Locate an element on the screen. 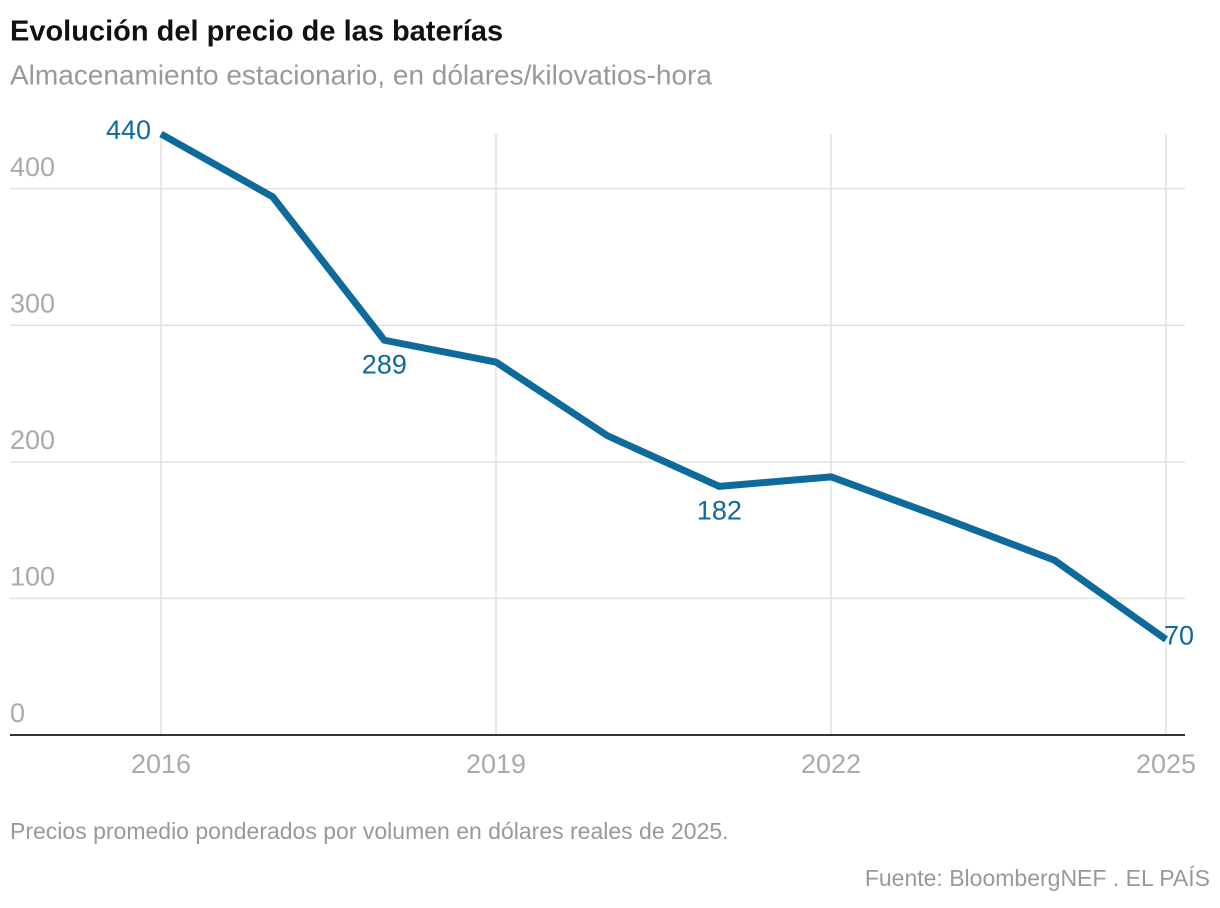 The height and width of the screenshot is (908, 1220). y-tick-label: 400 is located at coordinates (32, 167).